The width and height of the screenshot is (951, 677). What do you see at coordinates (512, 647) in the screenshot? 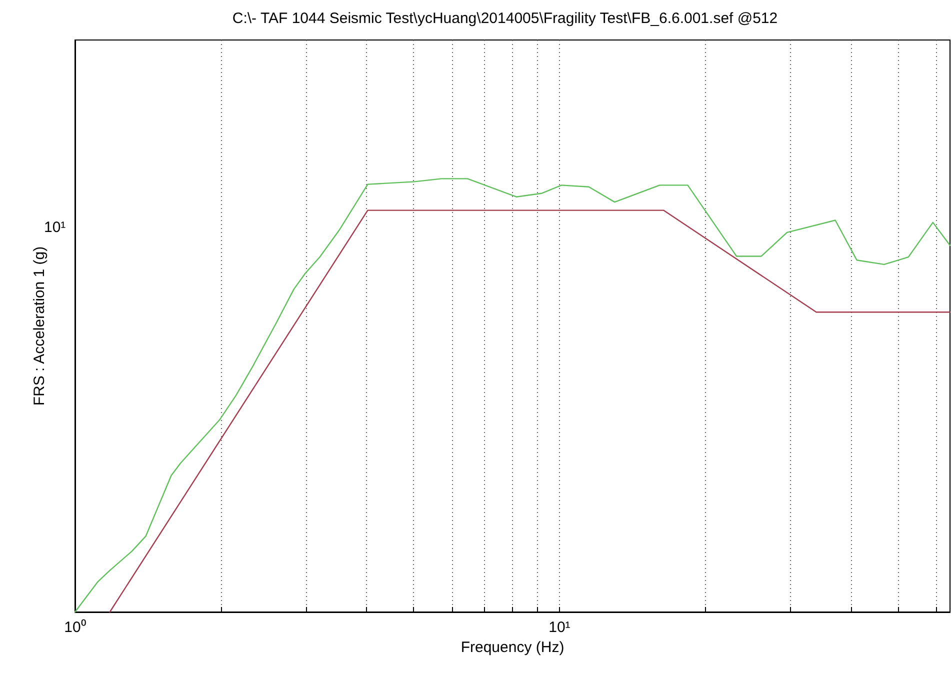
I see `x-axis-title: Frequency (Hz)` at bounding box center [512, 647].